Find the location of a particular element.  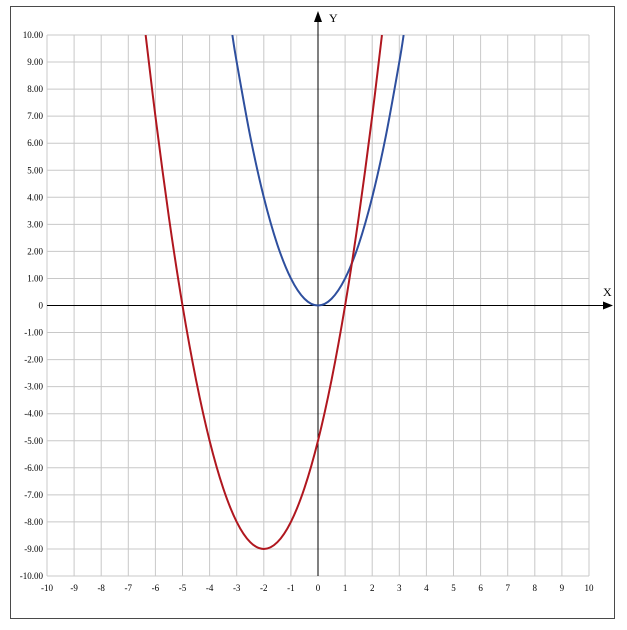

x-tick-label: 0 is located at coordinates (318, 588).